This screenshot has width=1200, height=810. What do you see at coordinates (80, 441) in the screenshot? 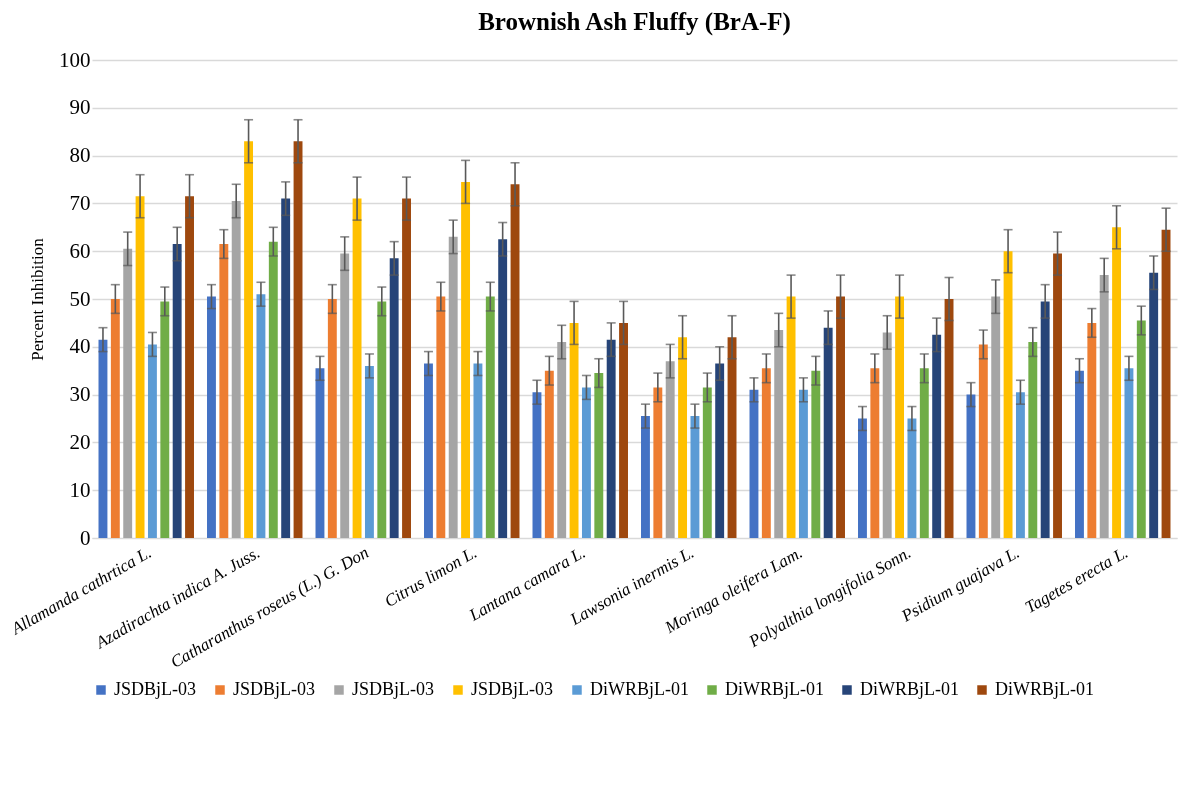
I see `y-tick-label: 20` at bounding box center [80, 441].